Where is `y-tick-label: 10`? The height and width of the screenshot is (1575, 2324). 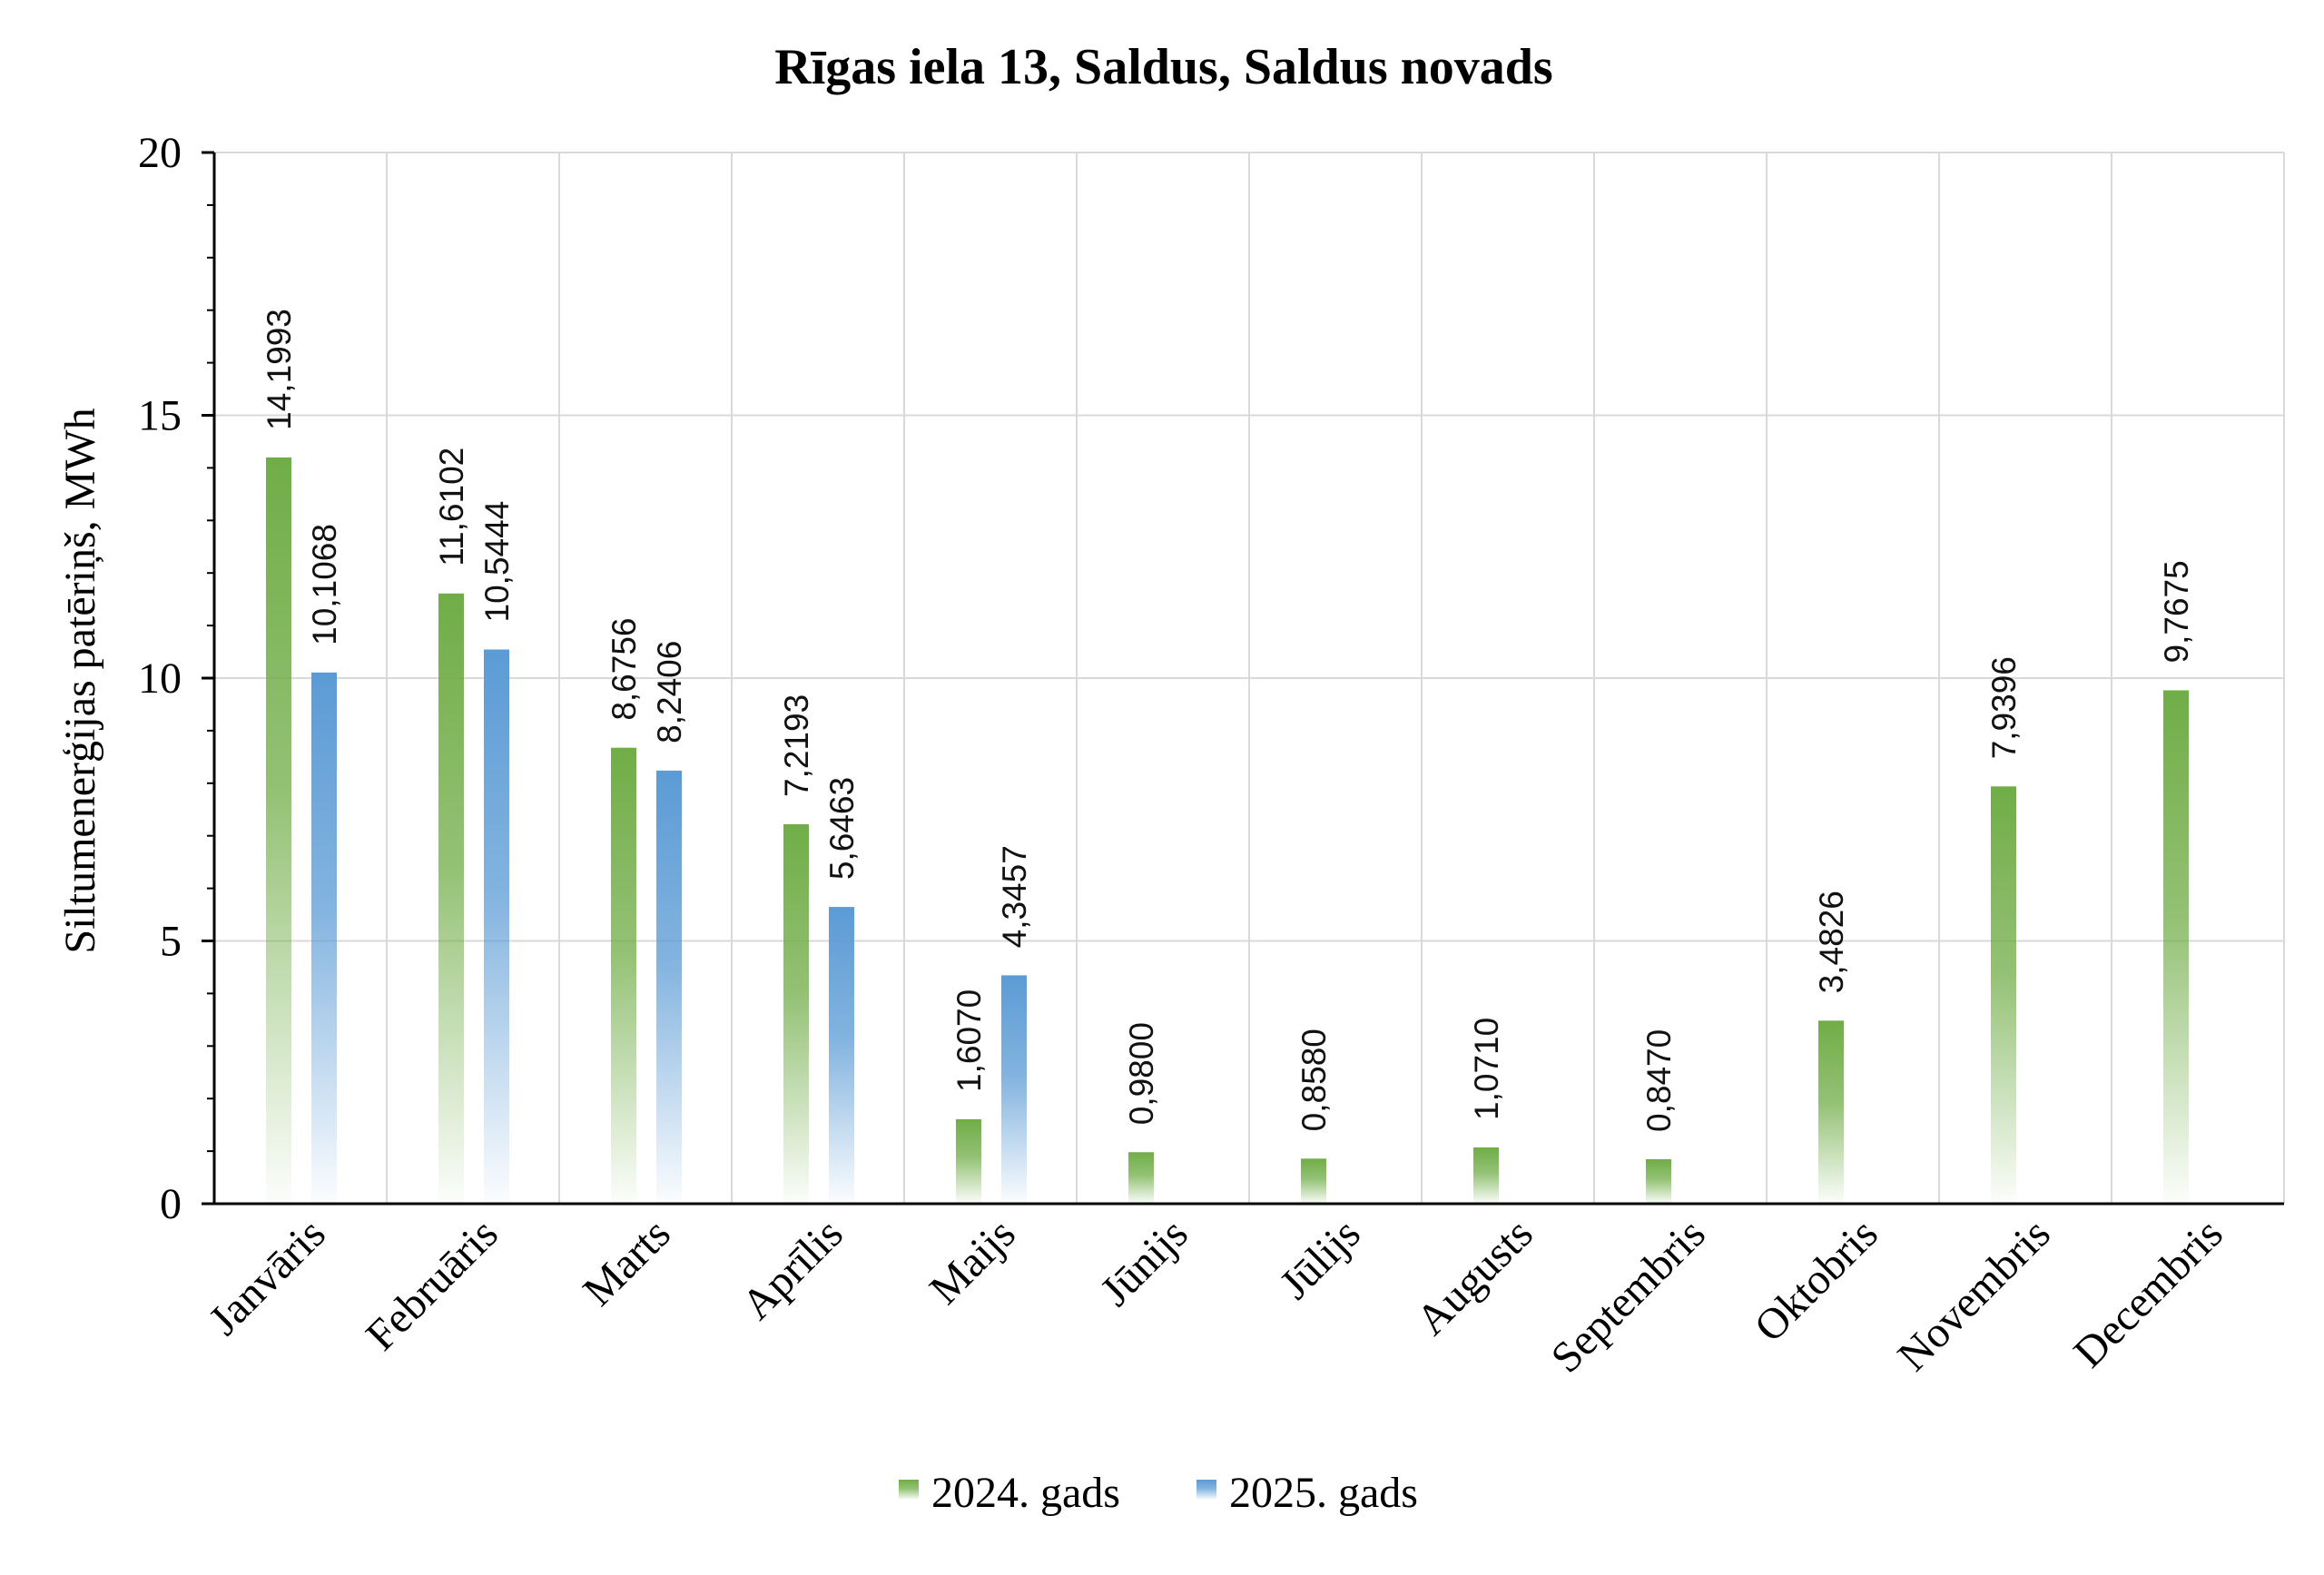
y-tick-label: 10 is located at coordinates (160, 679).